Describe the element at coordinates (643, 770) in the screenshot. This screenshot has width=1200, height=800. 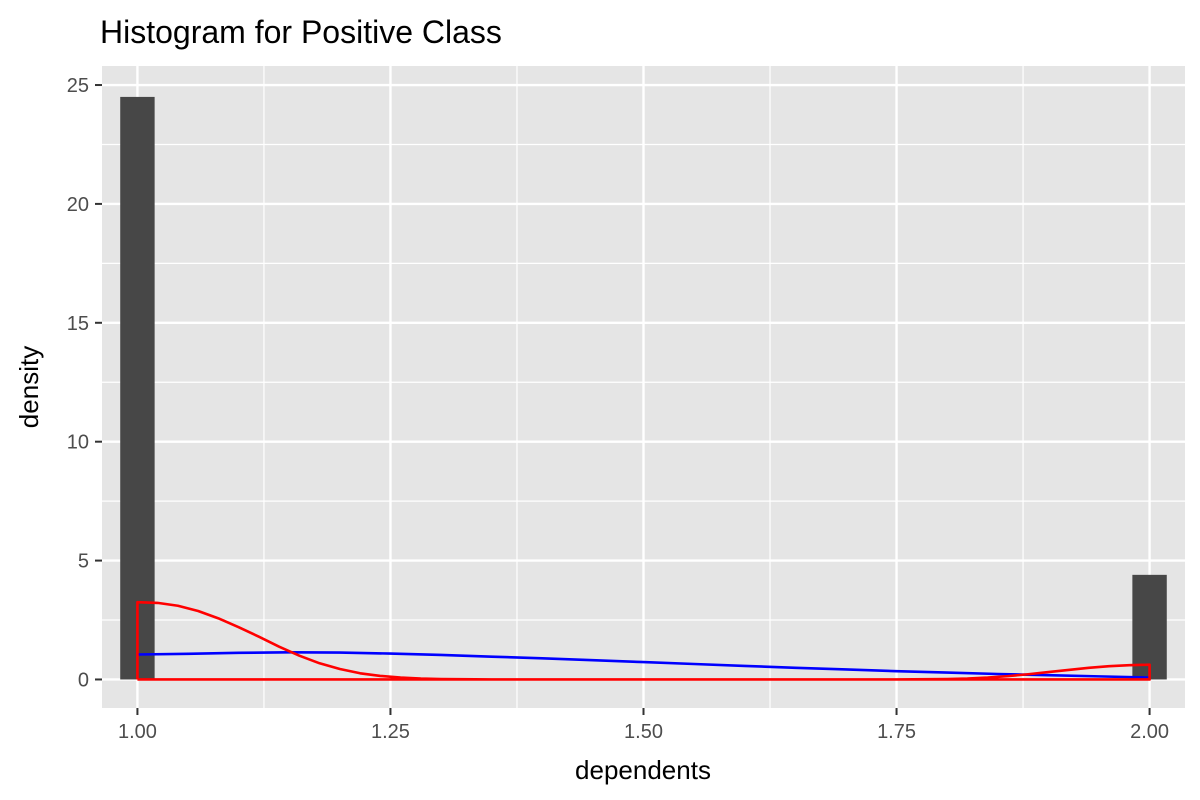
I see `x-axis-title: dependents` at that location.